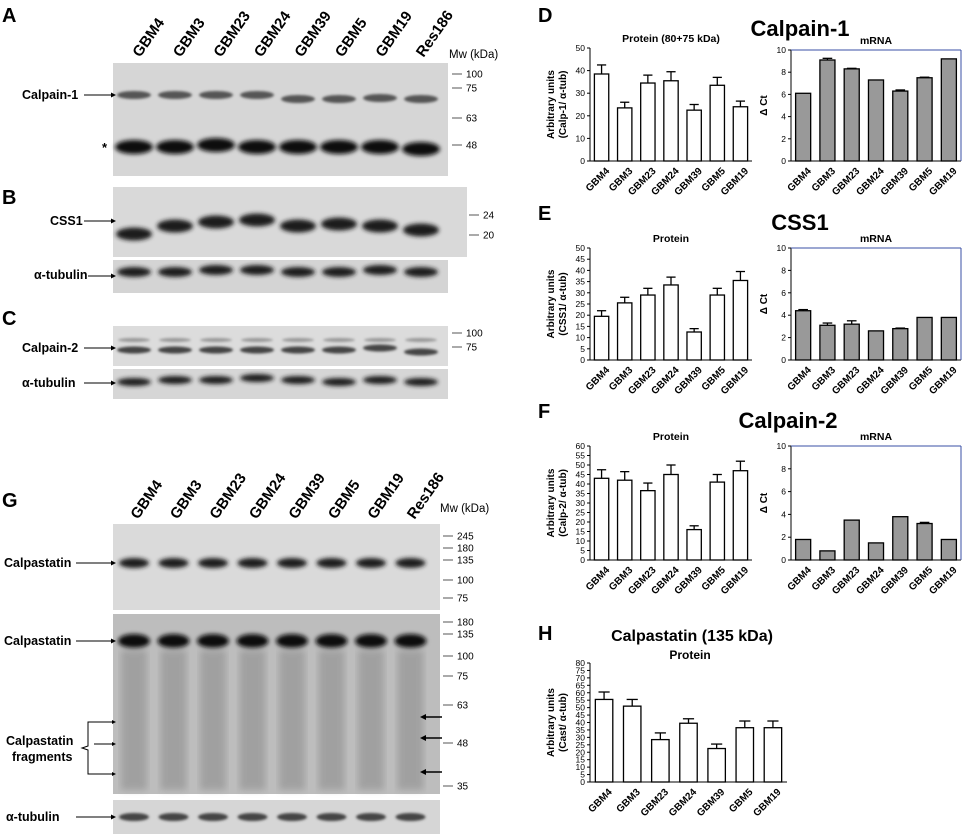 The width and height of the screenshot is (969, 840). Describe the element at coordinates (9, 319) in the screenshot. I see `panel-letter-c: C` at that location.